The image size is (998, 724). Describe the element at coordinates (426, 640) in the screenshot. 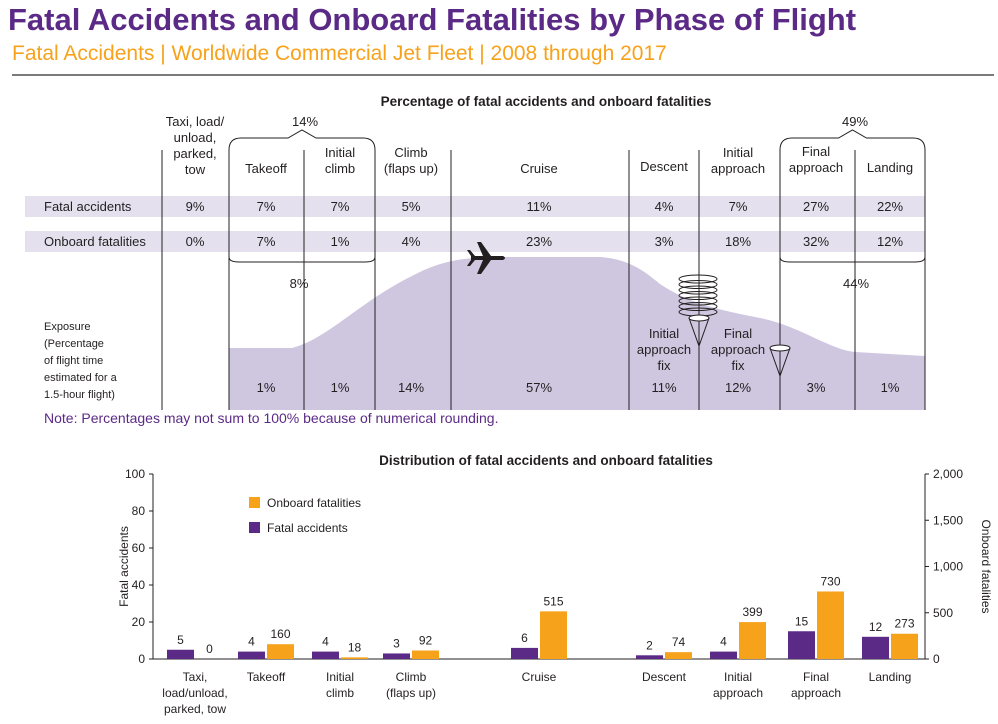

I see `data-label-onboard-fatalities: 92` at that location.